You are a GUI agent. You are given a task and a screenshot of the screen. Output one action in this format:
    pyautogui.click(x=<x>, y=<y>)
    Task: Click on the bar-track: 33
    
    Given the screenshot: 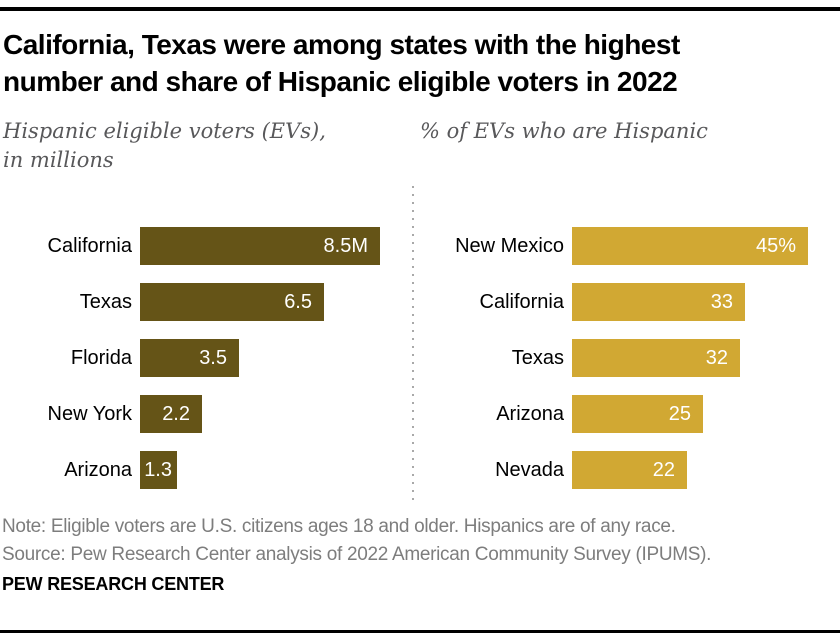 What is the action you would take?
    pyautogui.click(x=706, y=302)
    